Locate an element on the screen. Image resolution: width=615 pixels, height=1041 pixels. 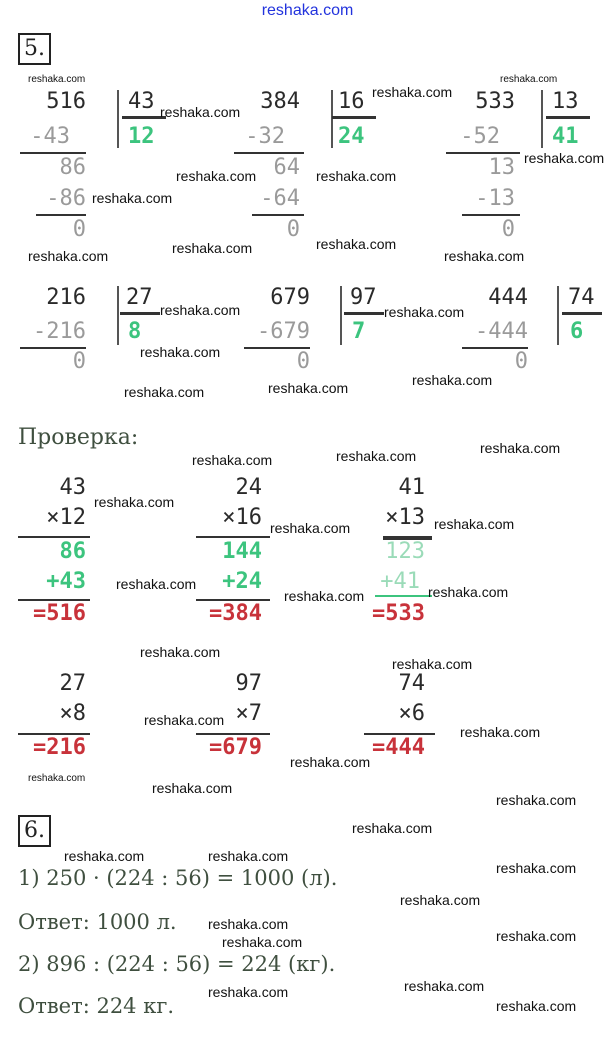
product: =384 is located at coordinates (235, 613).